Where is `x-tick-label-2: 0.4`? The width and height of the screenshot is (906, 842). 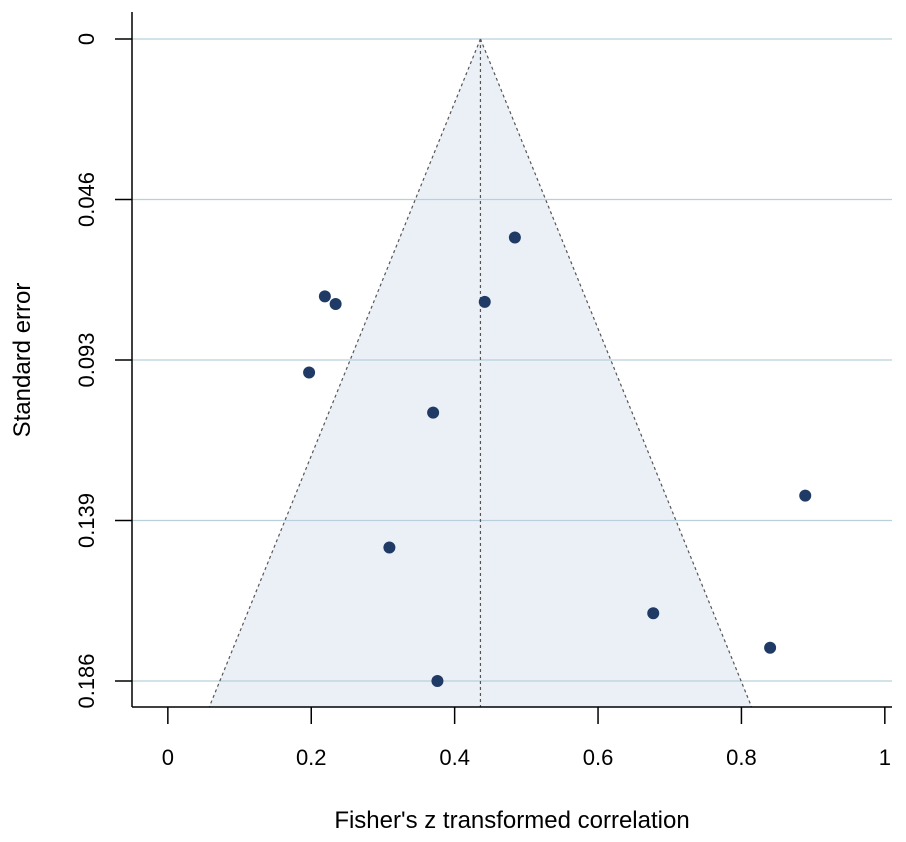 x-tick-label-2: 0.4 is located at coordinates (454, 757).